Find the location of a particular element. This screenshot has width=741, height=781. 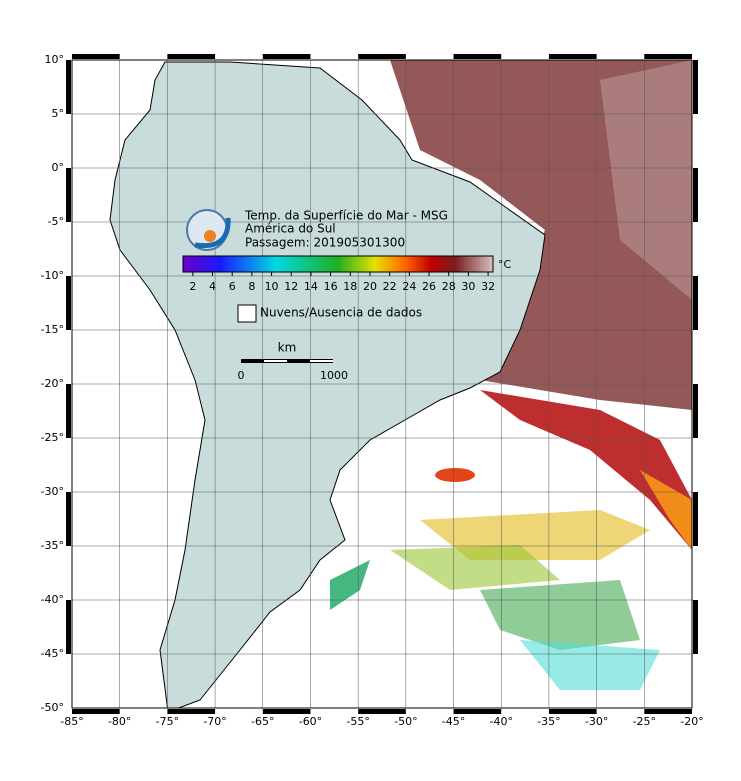

lon-tick-label: -30° is located at coordinates (596, 721).